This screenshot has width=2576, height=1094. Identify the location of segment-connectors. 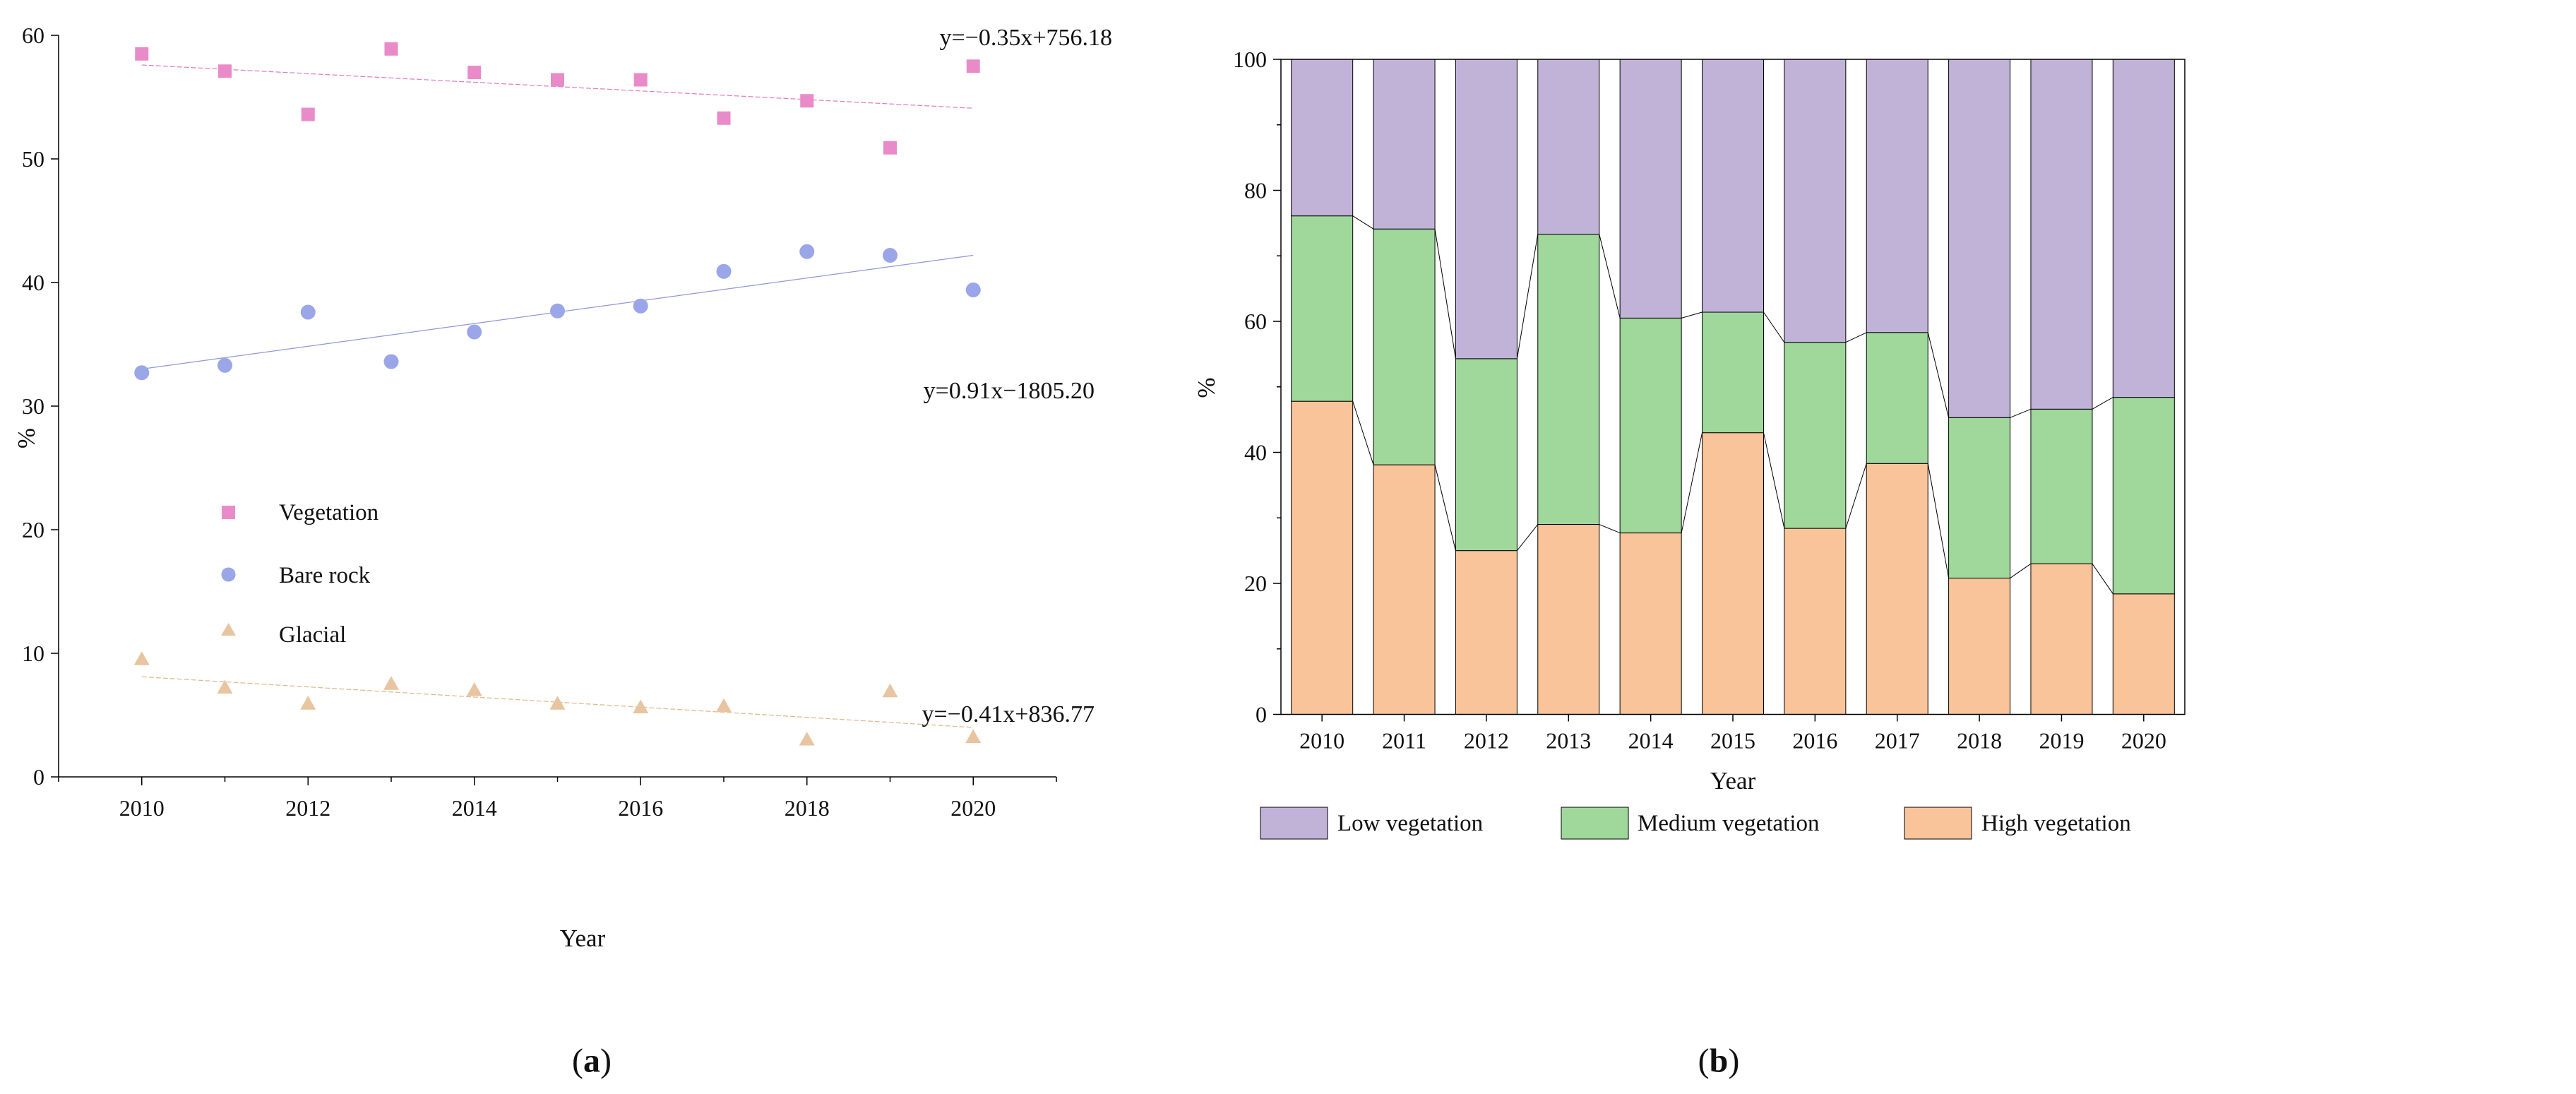
(1732, 405).